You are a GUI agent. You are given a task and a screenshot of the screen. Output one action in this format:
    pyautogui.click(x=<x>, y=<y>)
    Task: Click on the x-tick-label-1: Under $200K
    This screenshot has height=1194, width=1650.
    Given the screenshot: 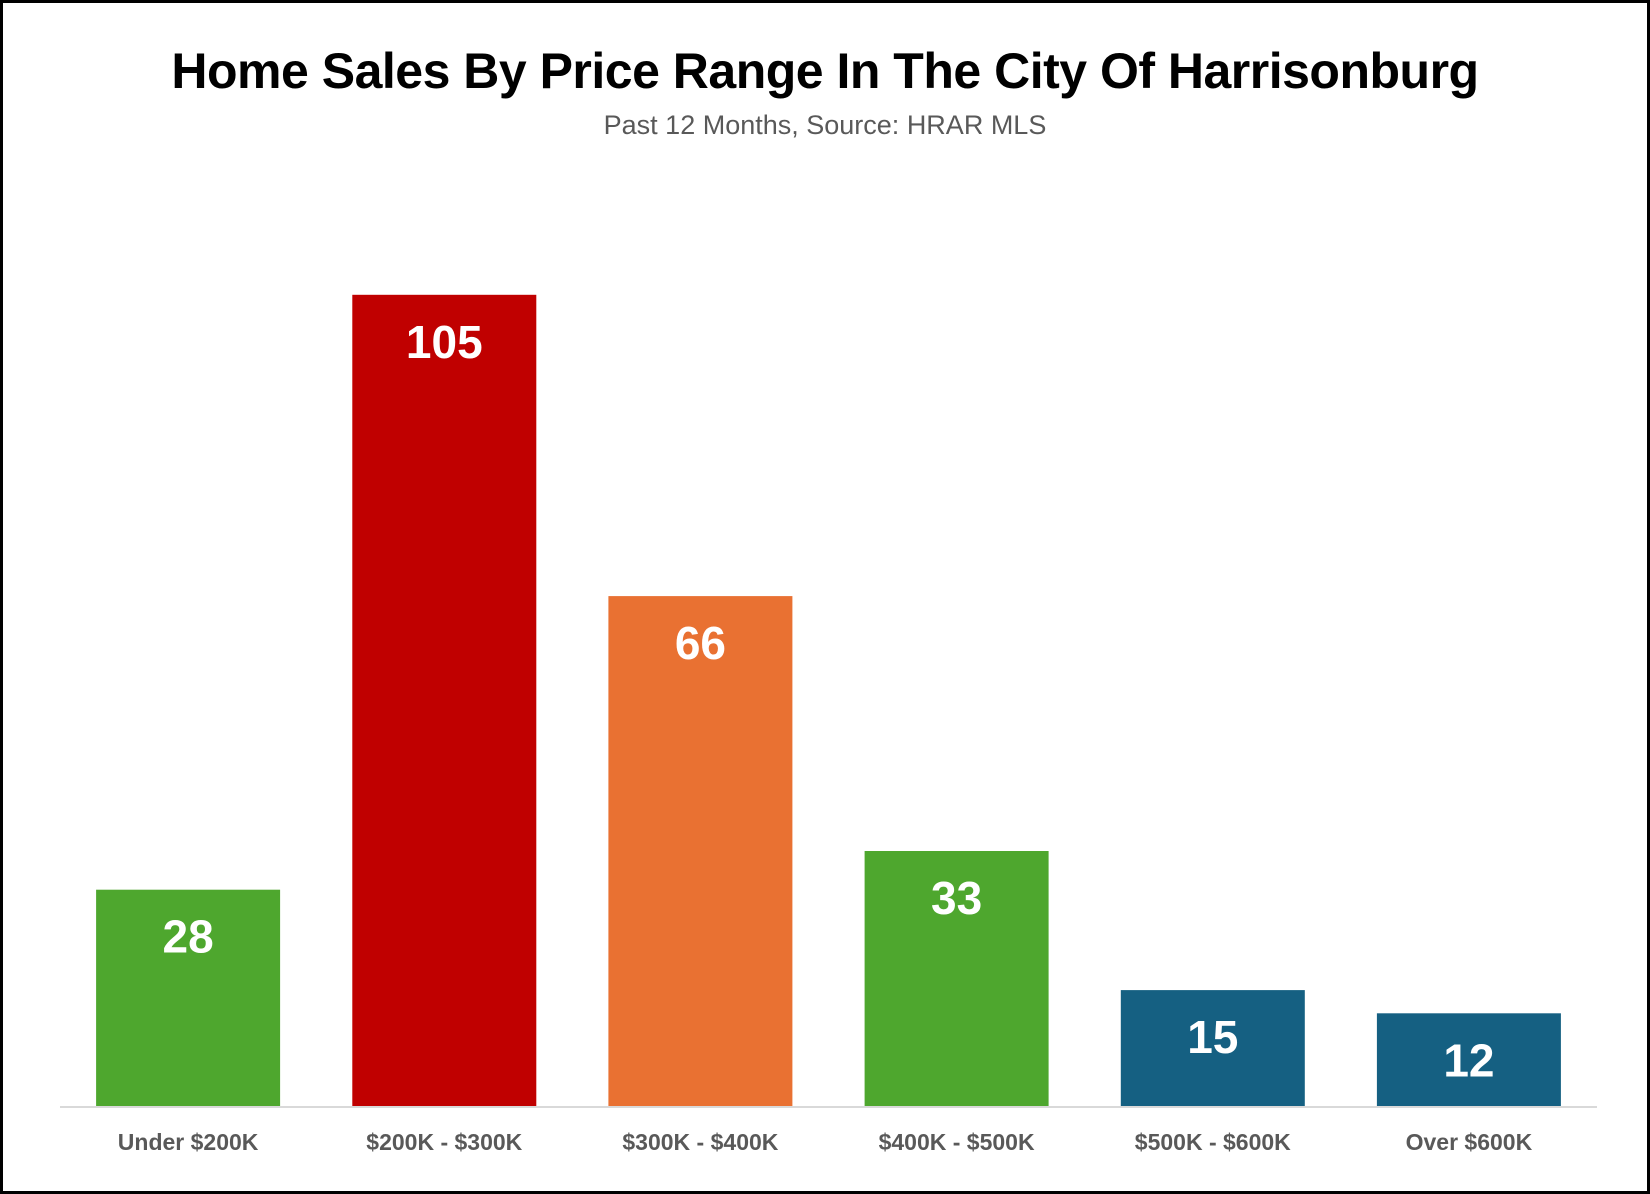 What is the action you would take?
    pyautogui.click(x=188, y=1142)
    